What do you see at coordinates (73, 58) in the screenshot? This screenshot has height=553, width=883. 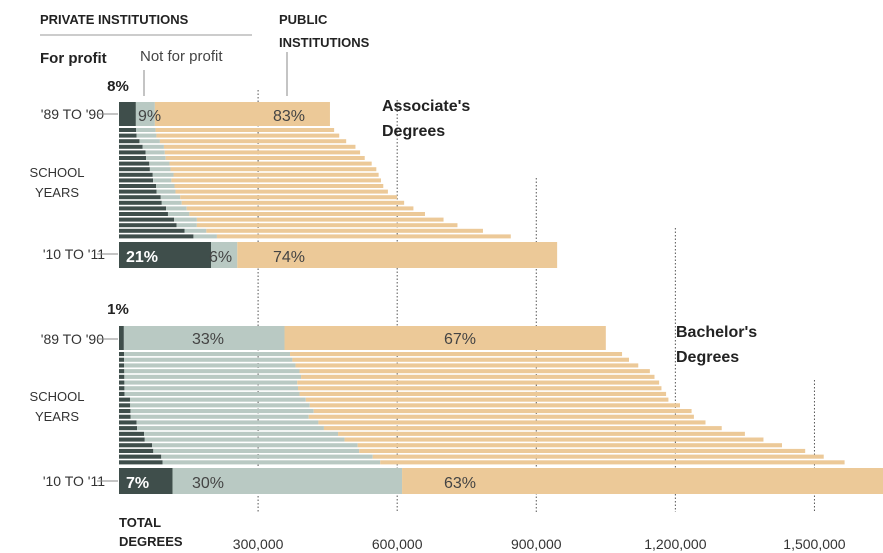 I see `for-profit-header: For profit` at bounding box center [73, 58].